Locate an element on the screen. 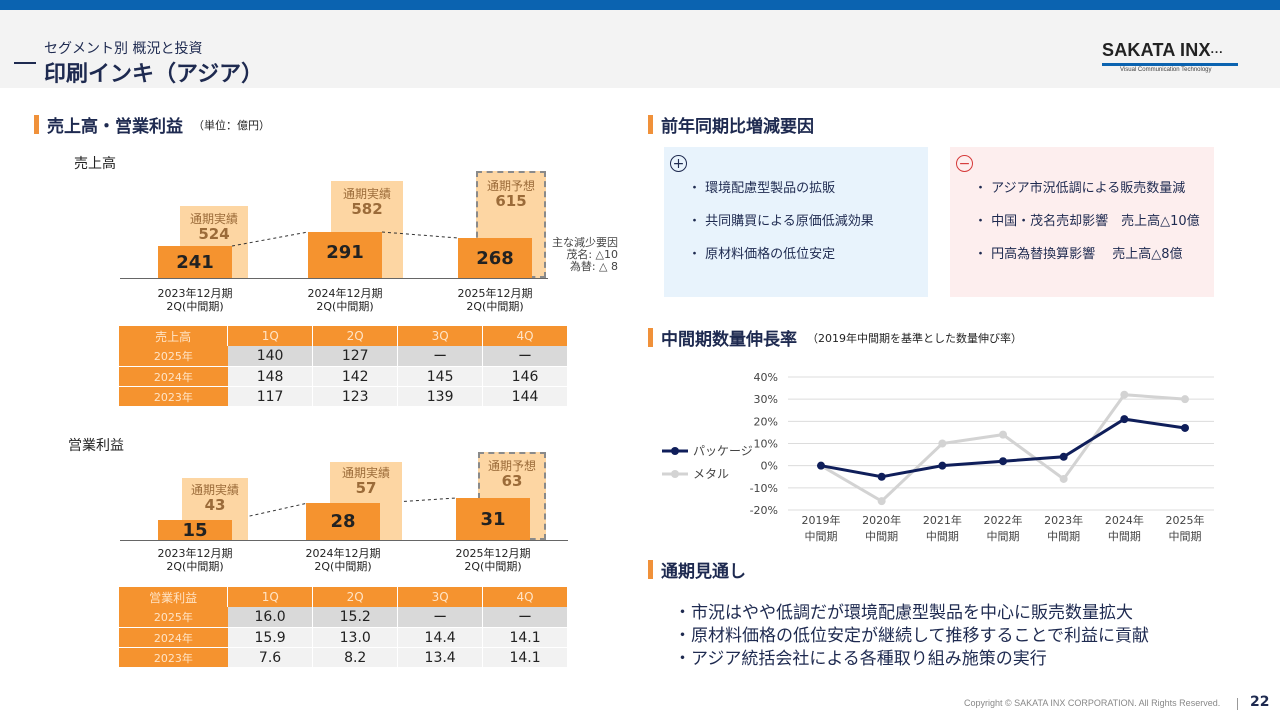  table-row: 2025年 140 127 ーー is located at coordinates (343, 356).